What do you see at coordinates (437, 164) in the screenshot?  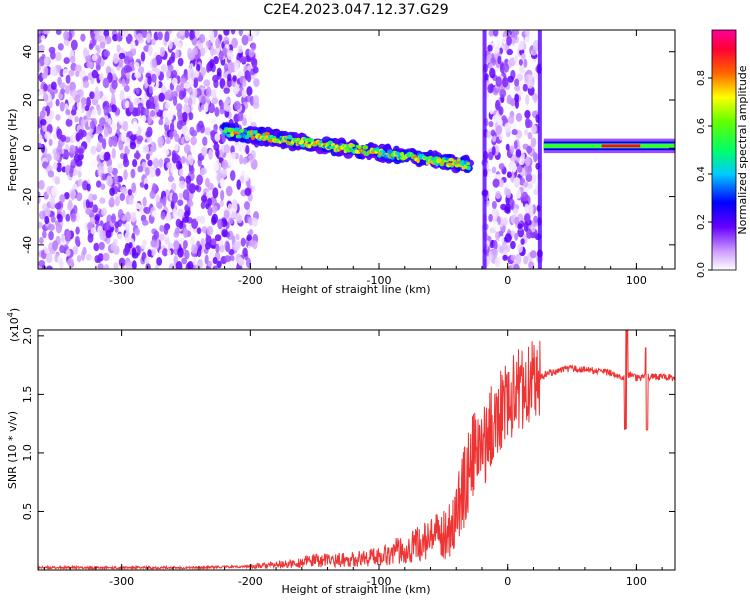 I see `trace-core` at bounding box center [437, 164].